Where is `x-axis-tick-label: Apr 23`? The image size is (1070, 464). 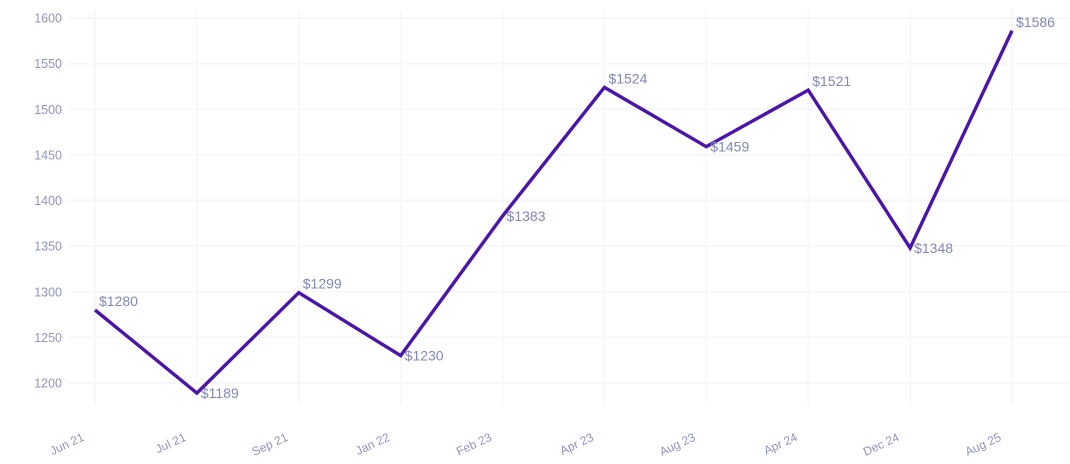
x-axis-tick-label: Apr 23 is located at coordinates (577, 444).